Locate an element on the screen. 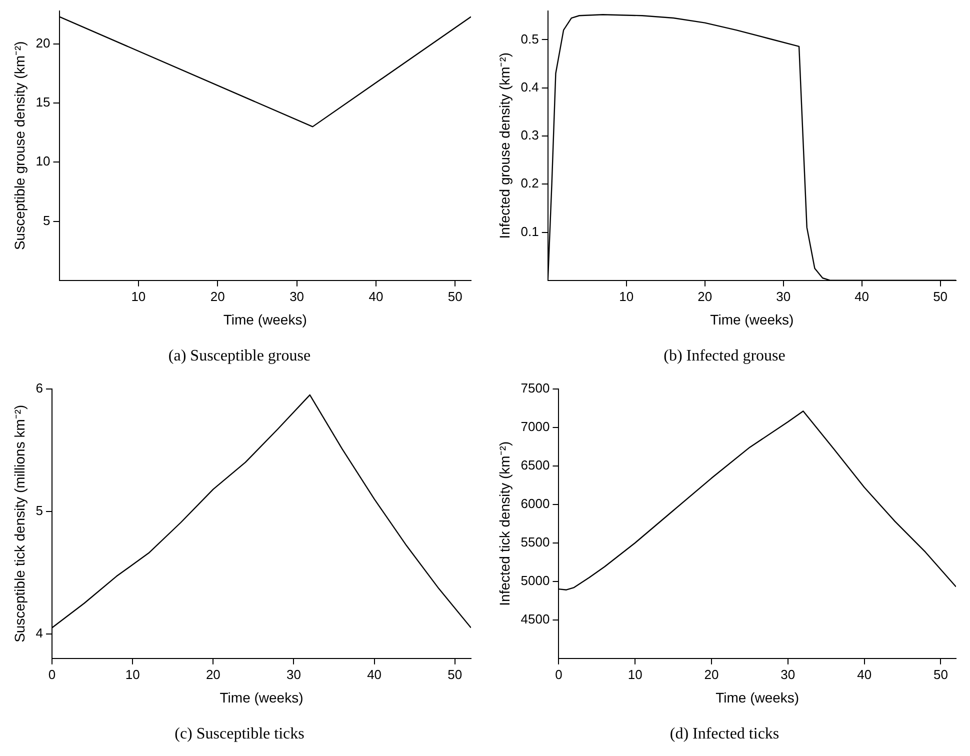  text: (b) Infected grouse is located at coordinates (725, 356).